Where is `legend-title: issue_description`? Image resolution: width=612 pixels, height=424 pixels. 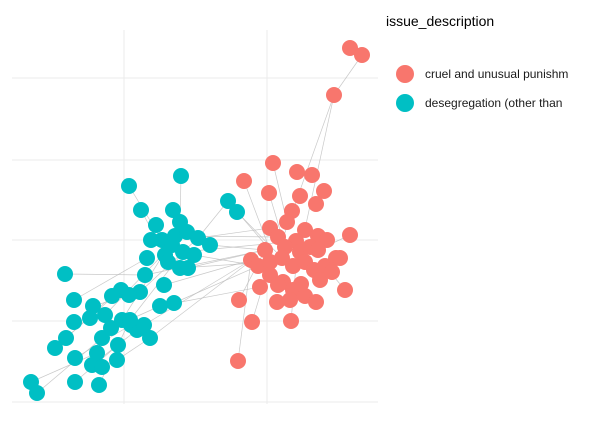 legend-title: issue_description is located at coordinates (440, 21).